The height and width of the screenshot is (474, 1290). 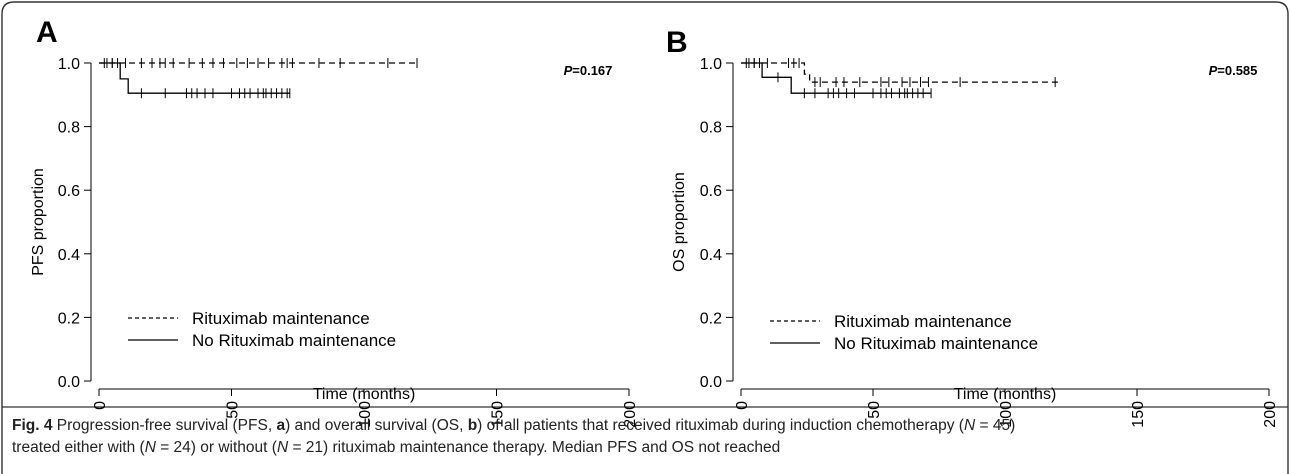 I want to click on caption-fig-label: Fig. 4, so click(x=32, y=425).